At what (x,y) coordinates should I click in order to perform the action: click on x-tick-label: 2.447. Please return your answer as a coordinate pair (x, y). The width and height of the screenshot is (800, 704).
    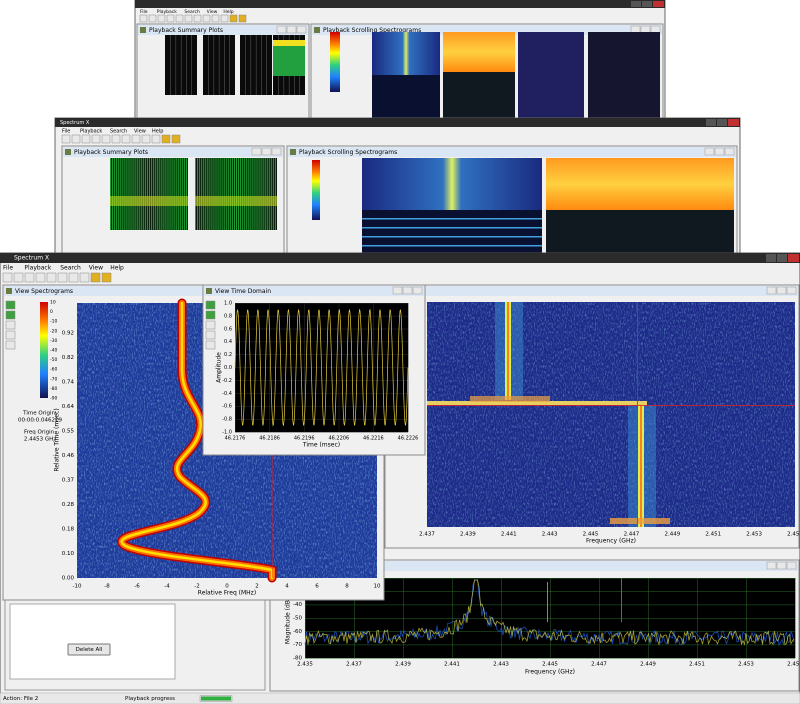
    Looking at the image, I should click on (632, 535).